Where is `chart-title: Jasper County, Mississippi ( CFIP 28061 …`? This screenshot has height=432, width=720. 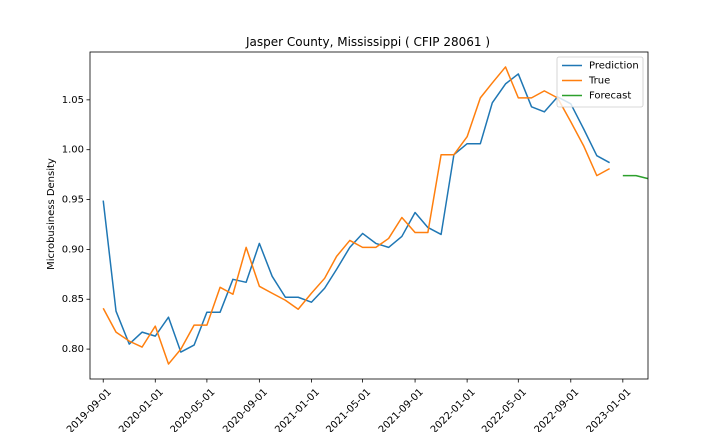 chart-title: Jasper County, Mississippi ( CFIP 28061 … is located at coordinates (367, 42).